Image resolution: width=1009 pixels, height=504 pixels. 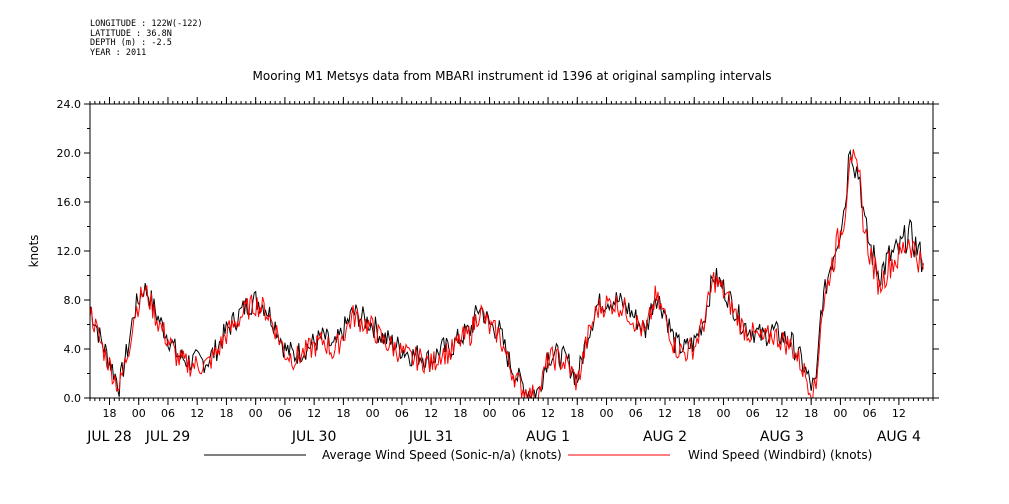 What do you see at coordinates (131, 43) in the screenshot?
I see `metadata-depth: DEPTH (m) : -2.5` at bounding box center [131, 43].